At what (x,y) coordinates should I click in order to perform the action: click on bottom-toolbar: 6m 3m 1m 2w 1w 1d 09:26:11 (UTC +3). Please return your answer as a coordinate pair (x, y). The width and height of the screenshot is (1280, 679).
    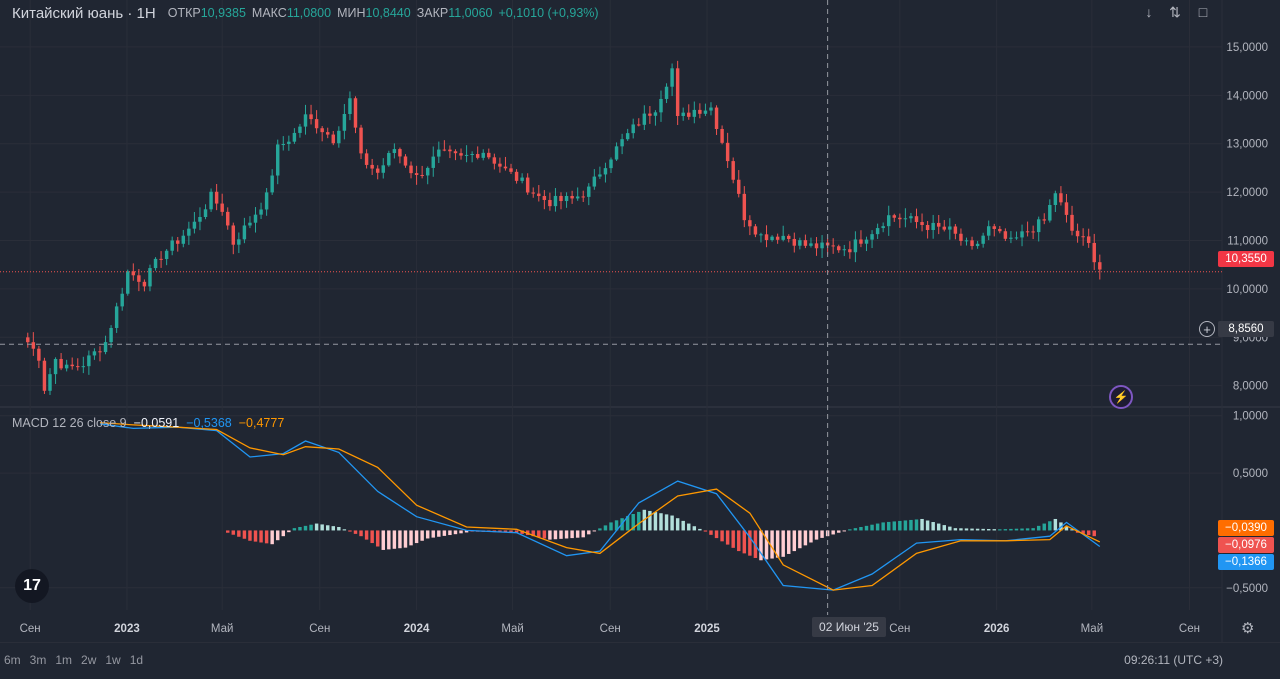
    Looking at the image, I should click on (640, 660).